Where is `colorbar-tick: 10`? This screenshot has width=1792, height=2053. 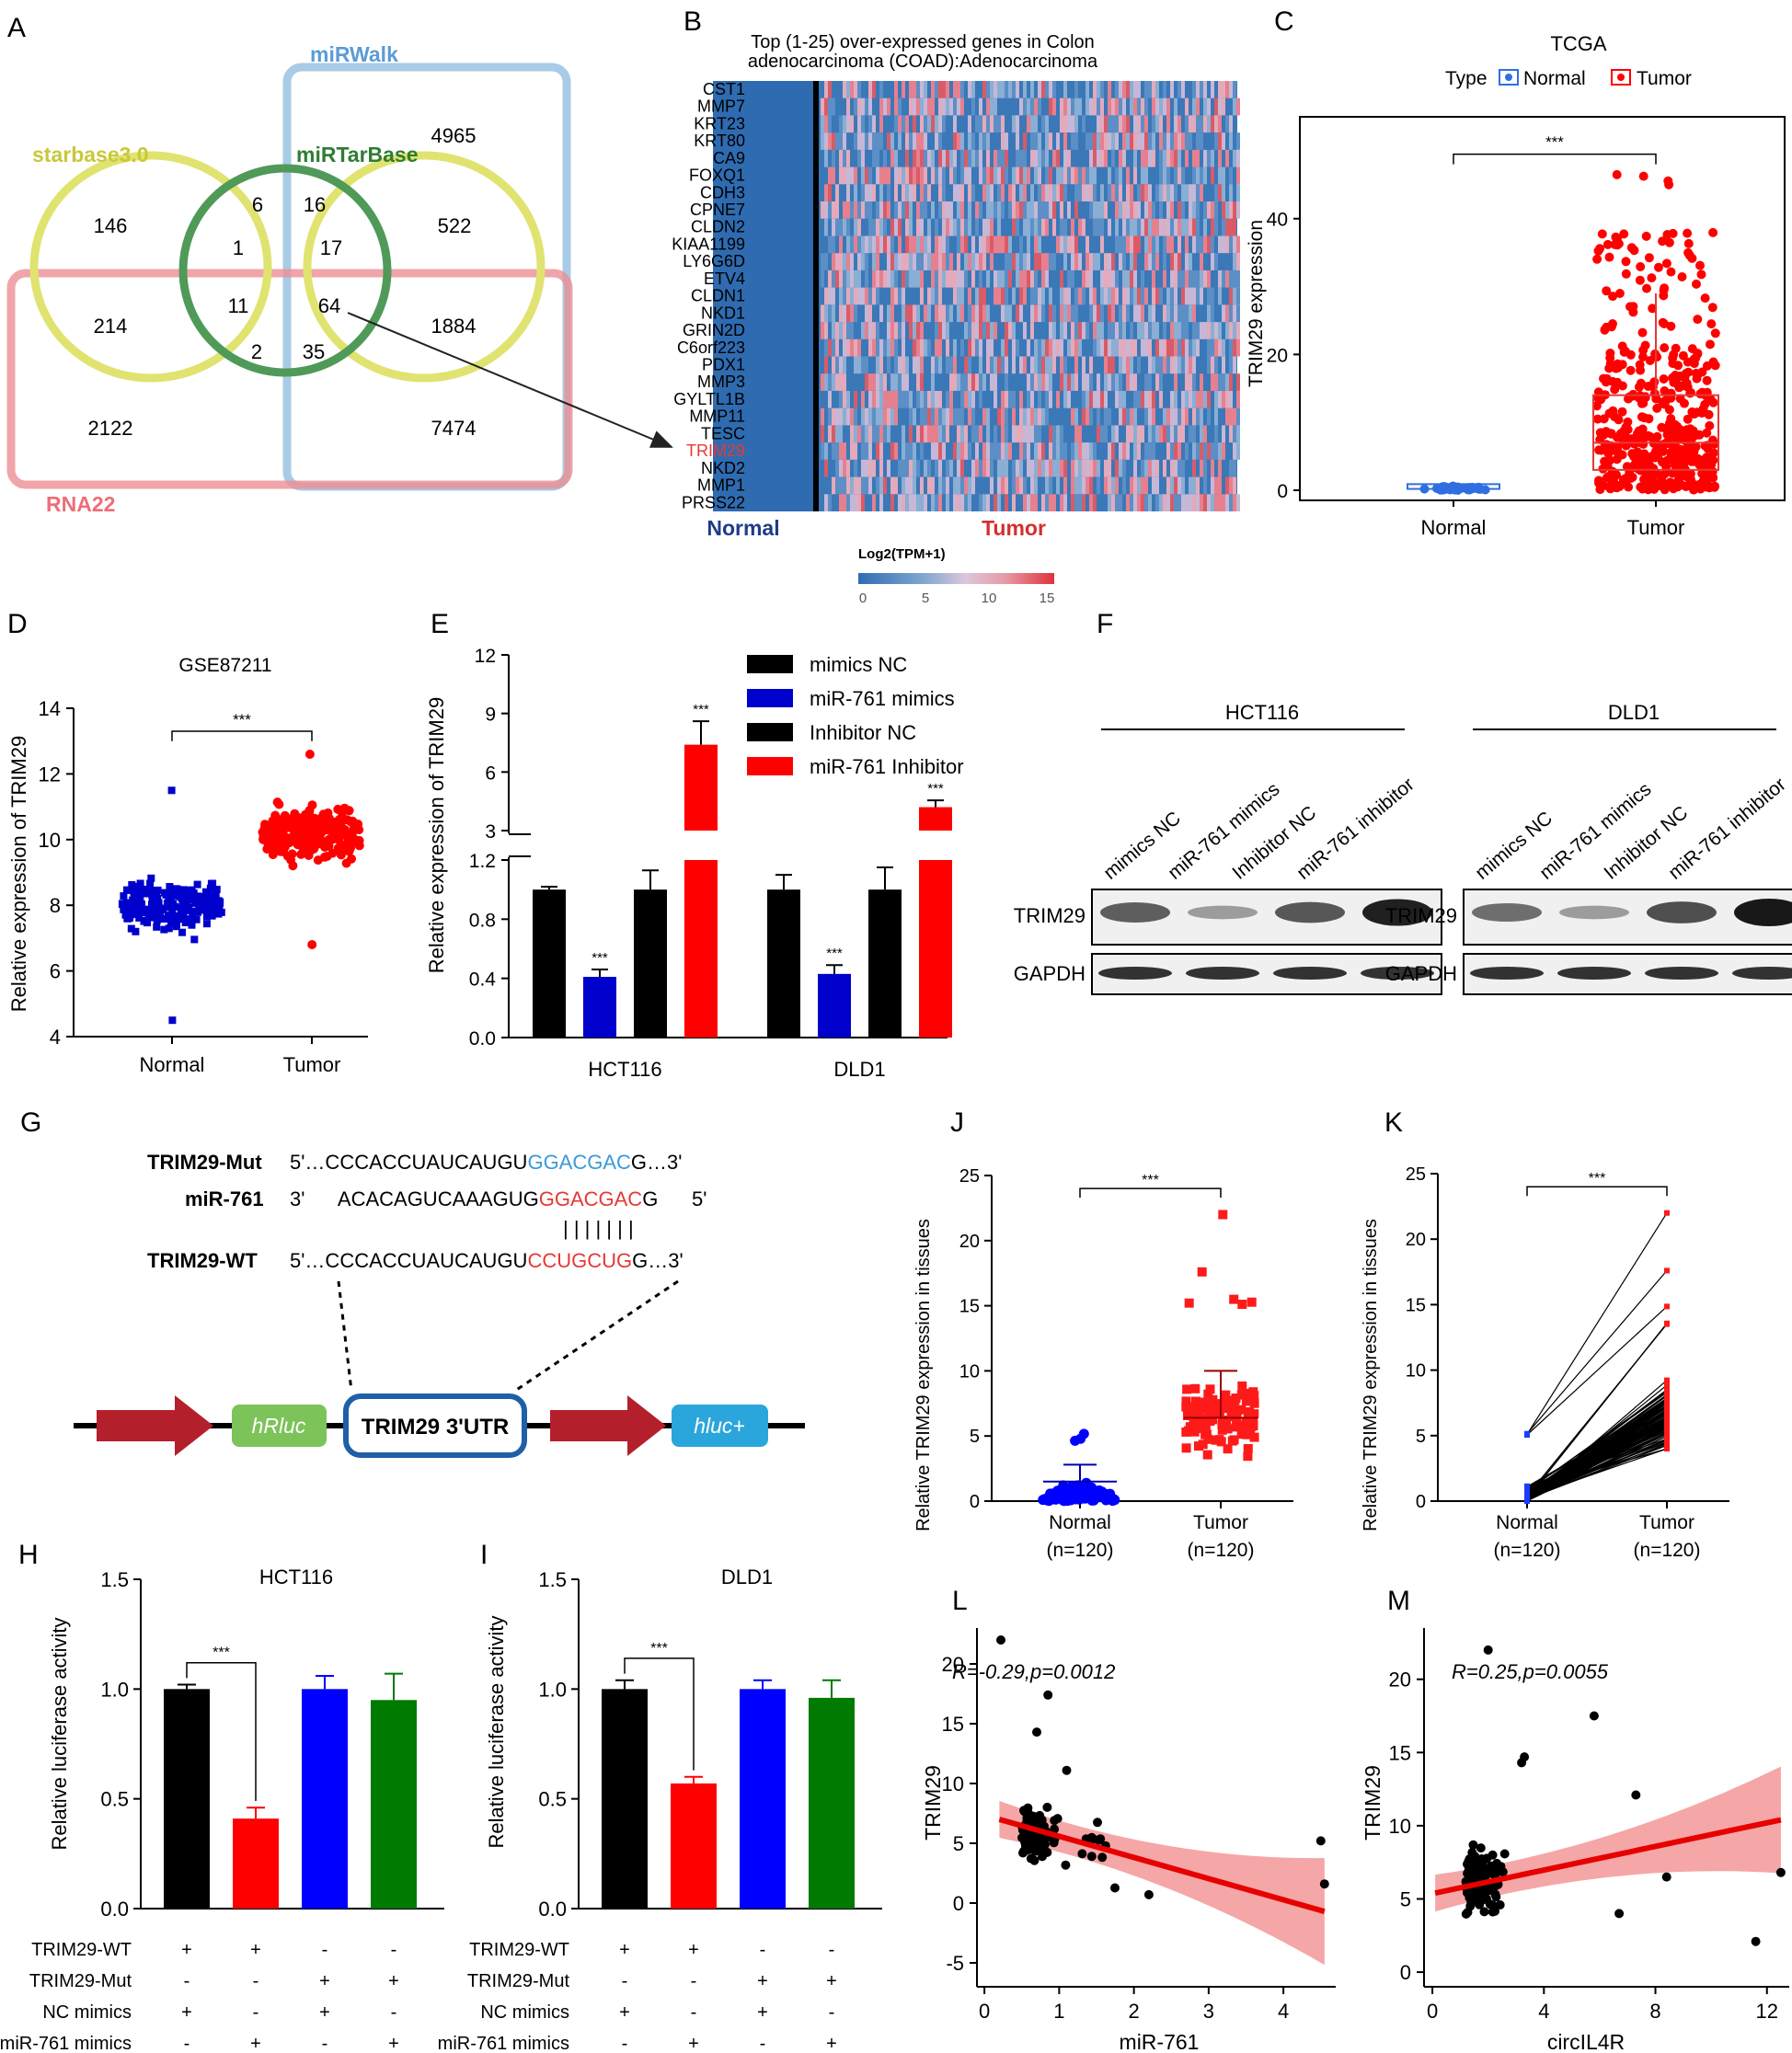
colorbar-tick: 10 is located at coordinates (989, 598).